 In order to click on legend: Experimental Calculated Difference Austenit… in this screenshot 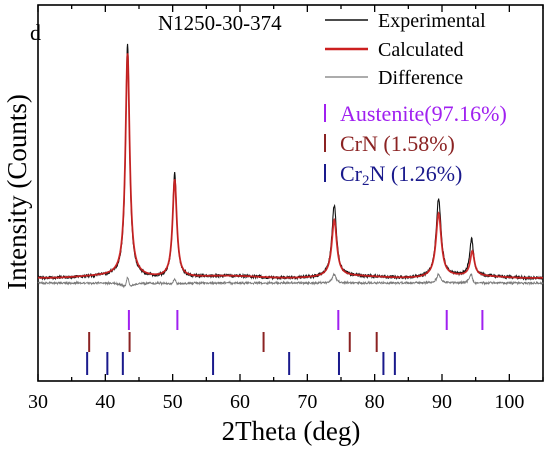, I will do `click(415, 99)`.